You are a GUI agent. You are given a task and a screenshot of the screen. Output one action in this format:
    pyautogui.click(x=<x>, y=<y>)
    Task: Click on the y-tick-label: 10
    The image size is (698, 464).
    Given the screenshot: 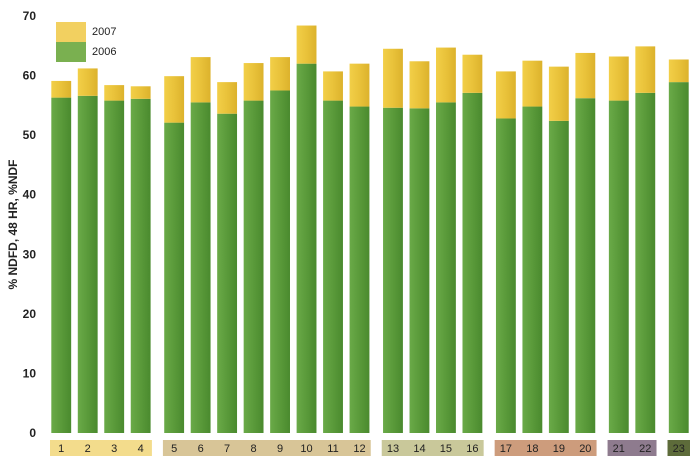 What is the action you would take?
    pyautogui.click(x=30, y=373)
    